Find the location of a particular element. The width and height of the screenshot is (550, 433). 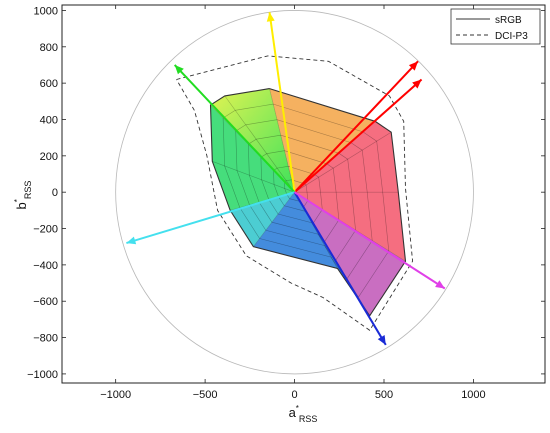

y-tick-label-4: 200 is located at coordinates (49, 157).